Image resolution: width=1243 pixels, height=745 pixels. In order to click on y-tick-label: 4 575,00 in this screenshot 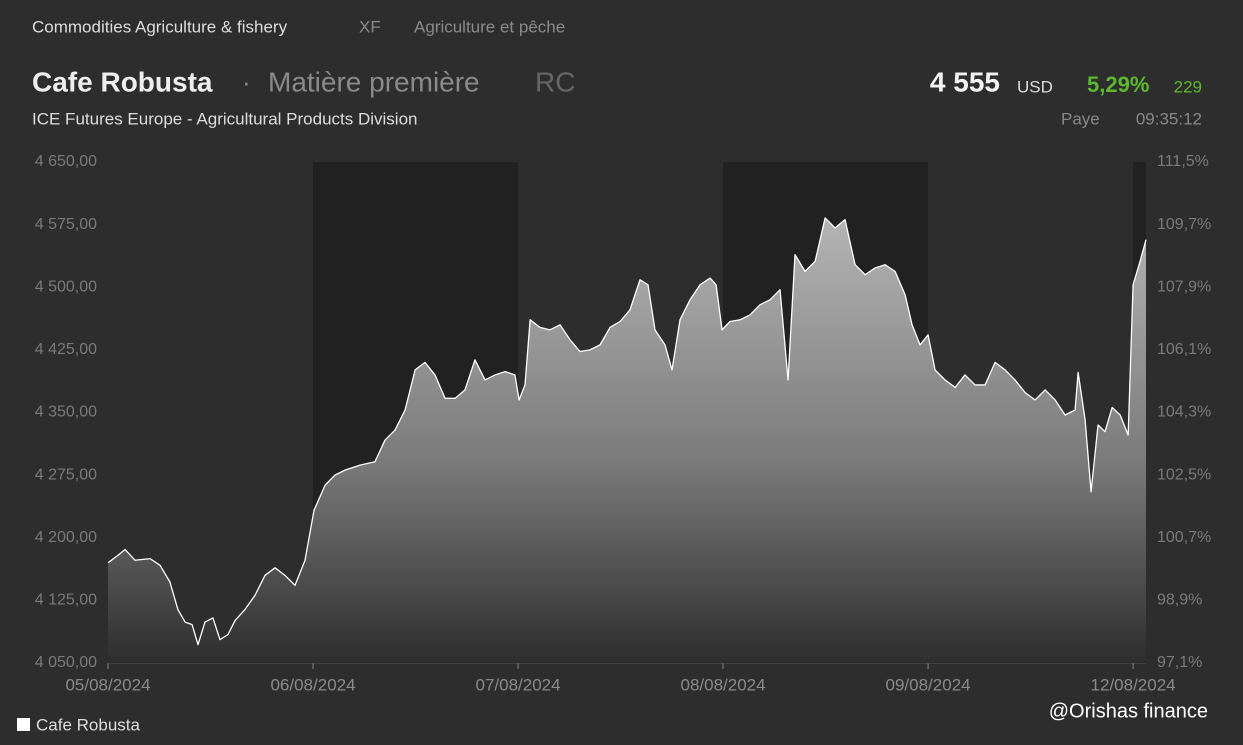, I will do `click(66, 224)`.